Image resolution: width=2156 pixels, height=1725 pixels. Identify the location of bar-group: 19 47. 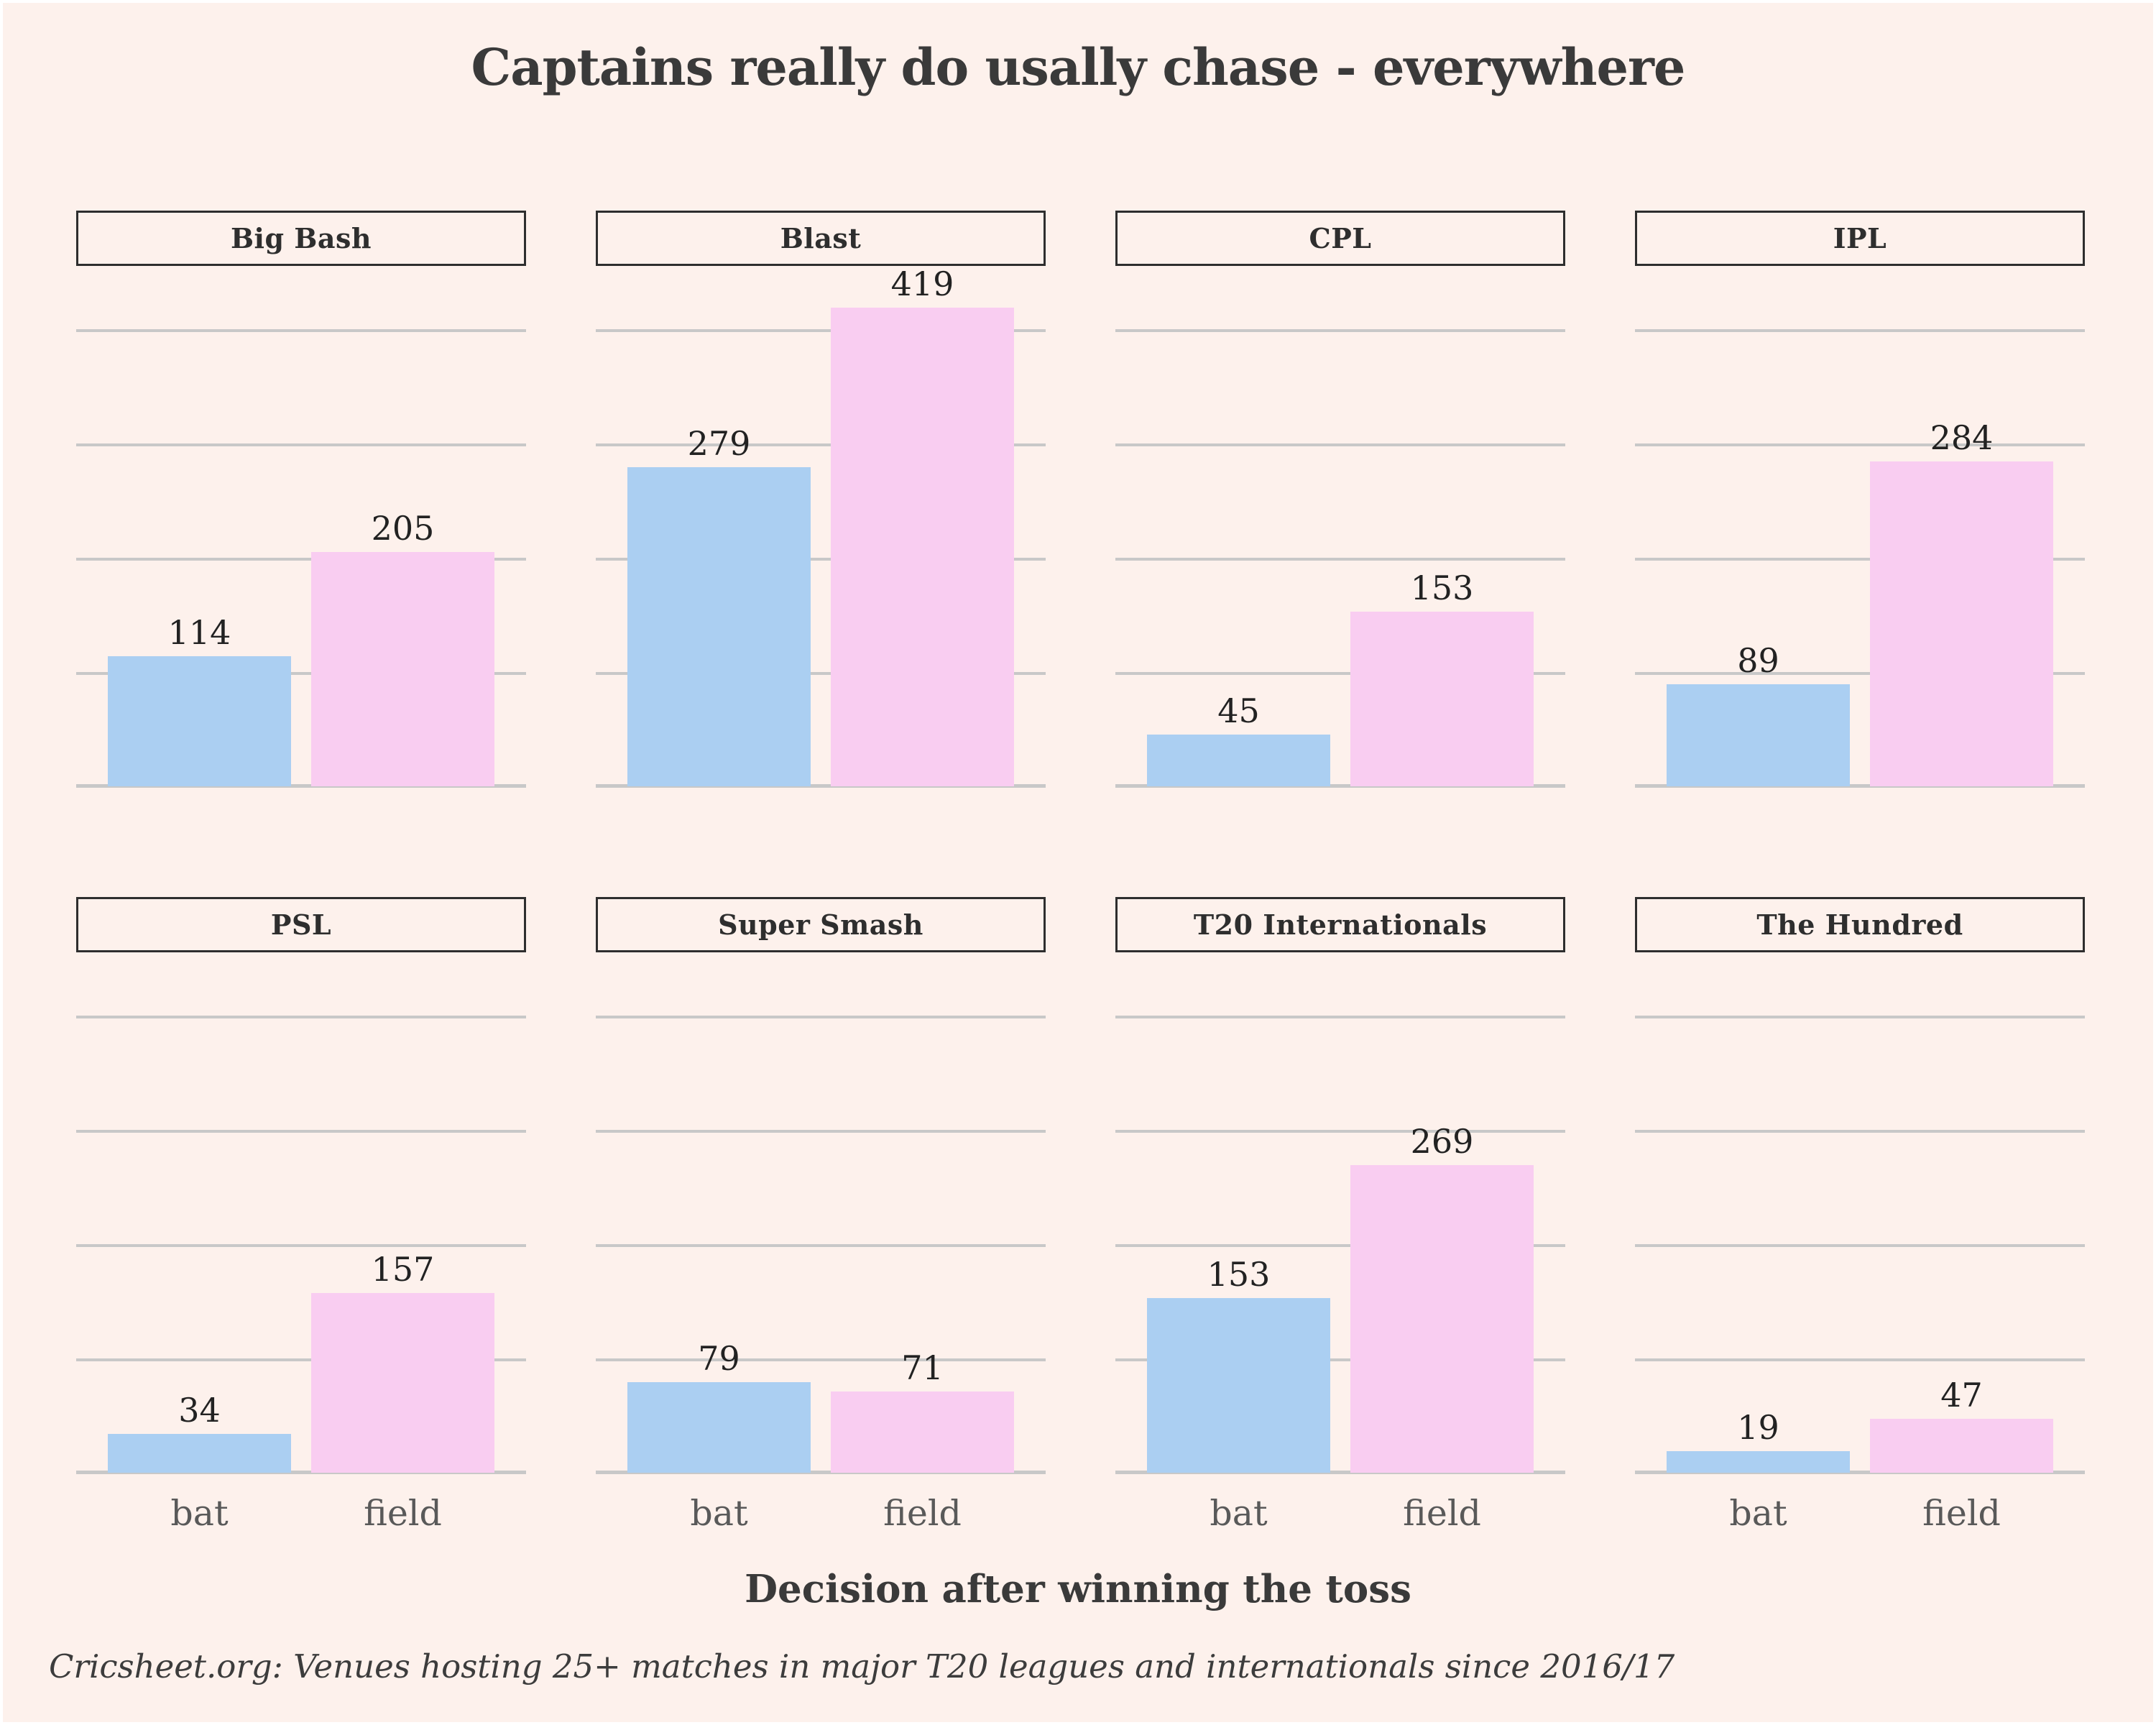
(1860, 1426).